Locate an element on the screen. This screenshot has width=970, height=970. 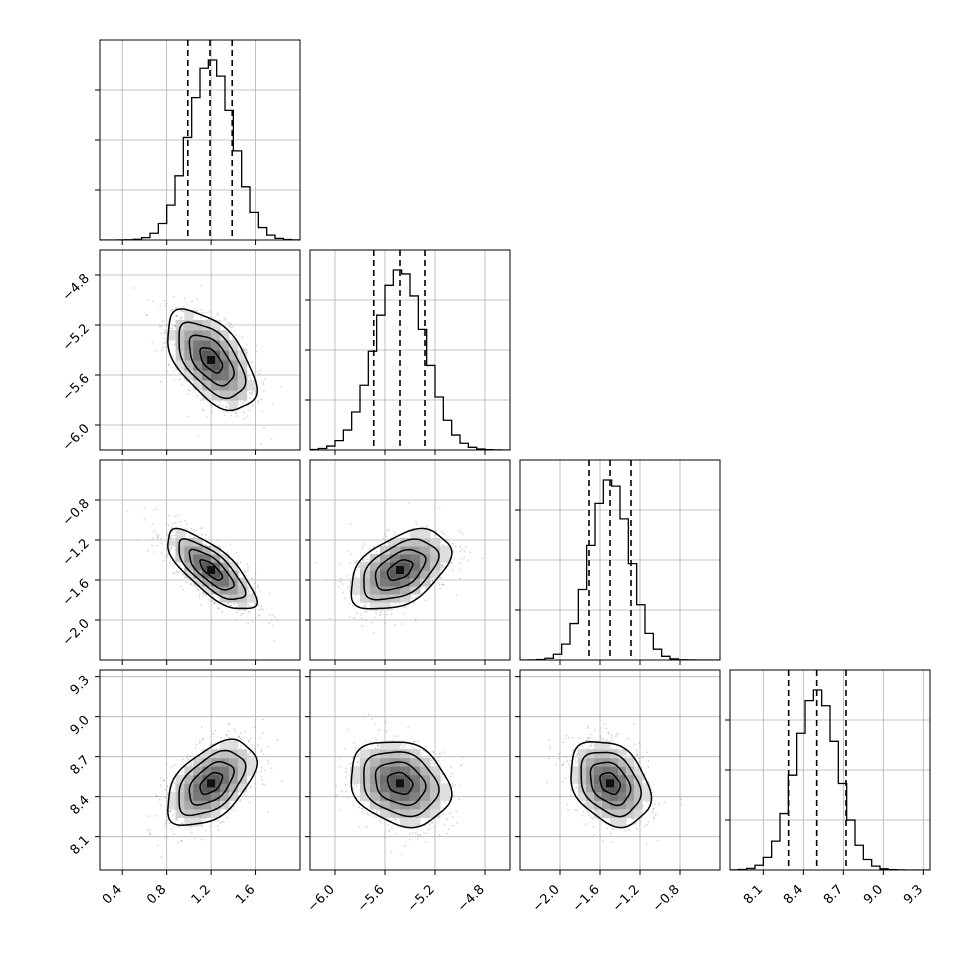
contour-group is located at coordinates (212, 568).